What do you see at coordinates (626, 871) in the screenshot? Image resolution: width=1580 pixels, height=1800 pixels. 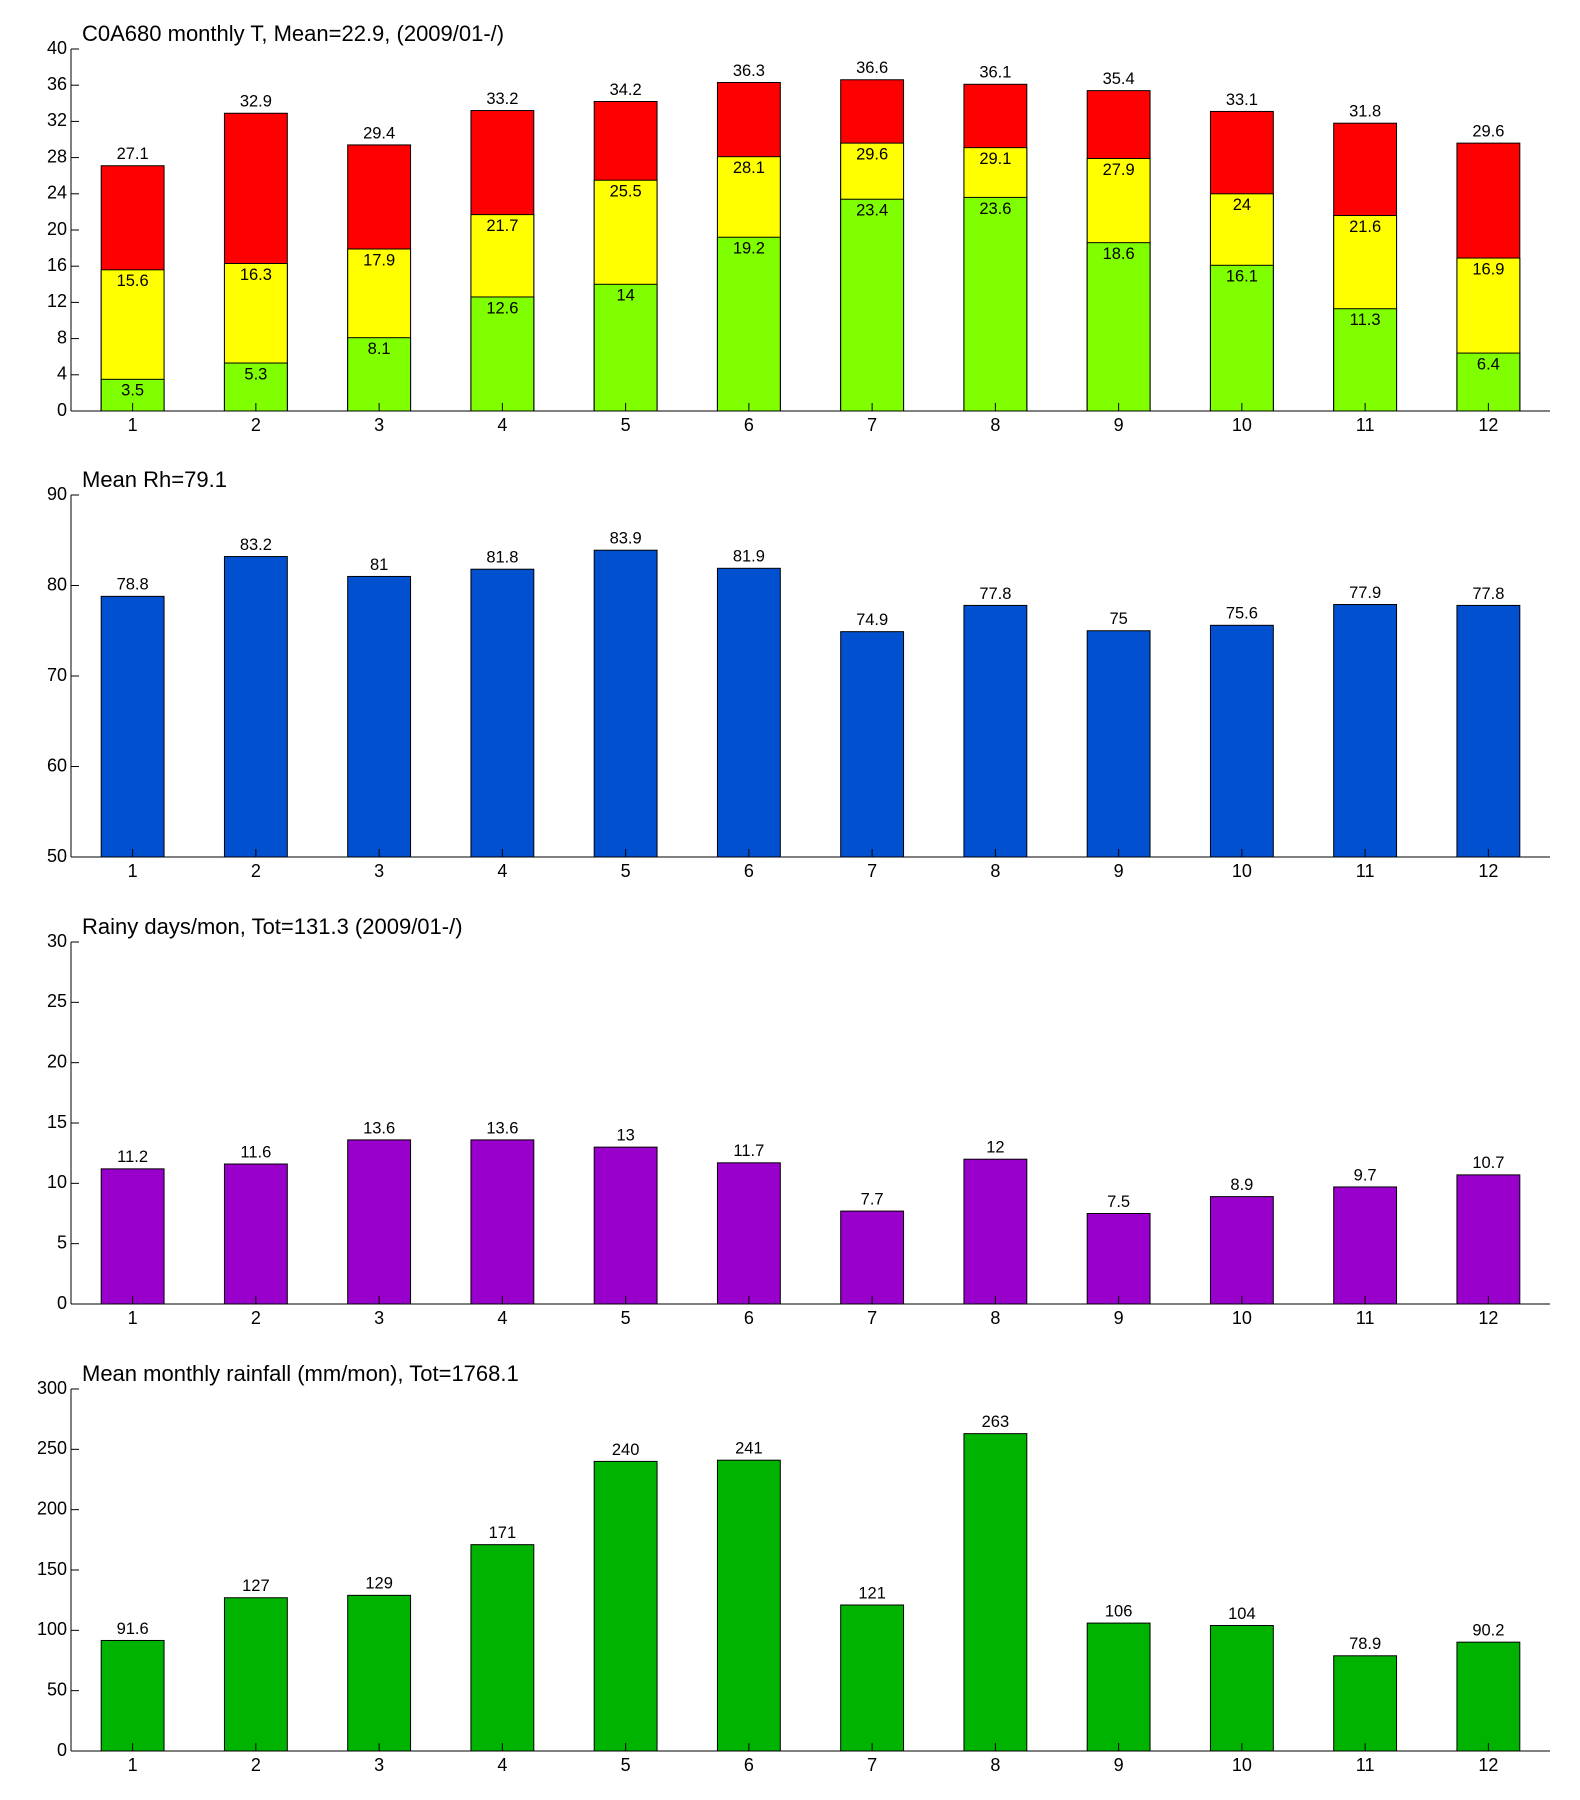 I see `x-tick-label: 5` at bounding box center [626, 871].